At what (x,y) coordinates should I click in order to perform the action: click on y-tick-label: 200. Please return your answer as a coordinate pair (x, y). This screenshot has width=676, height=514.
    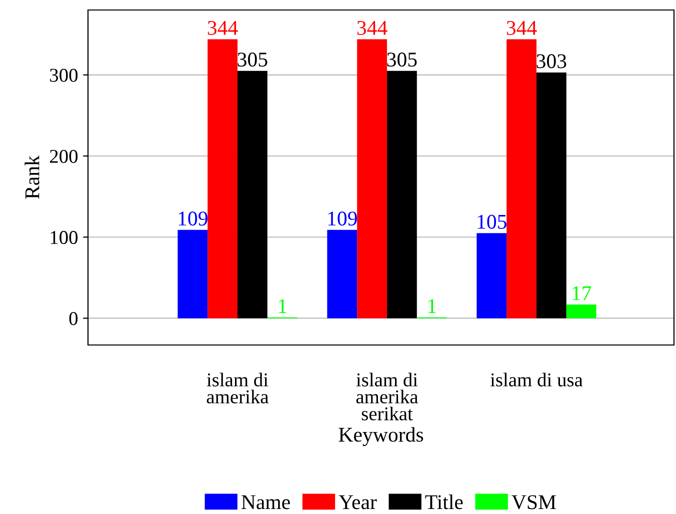
    Looking at the image, I should click on (64, 156).